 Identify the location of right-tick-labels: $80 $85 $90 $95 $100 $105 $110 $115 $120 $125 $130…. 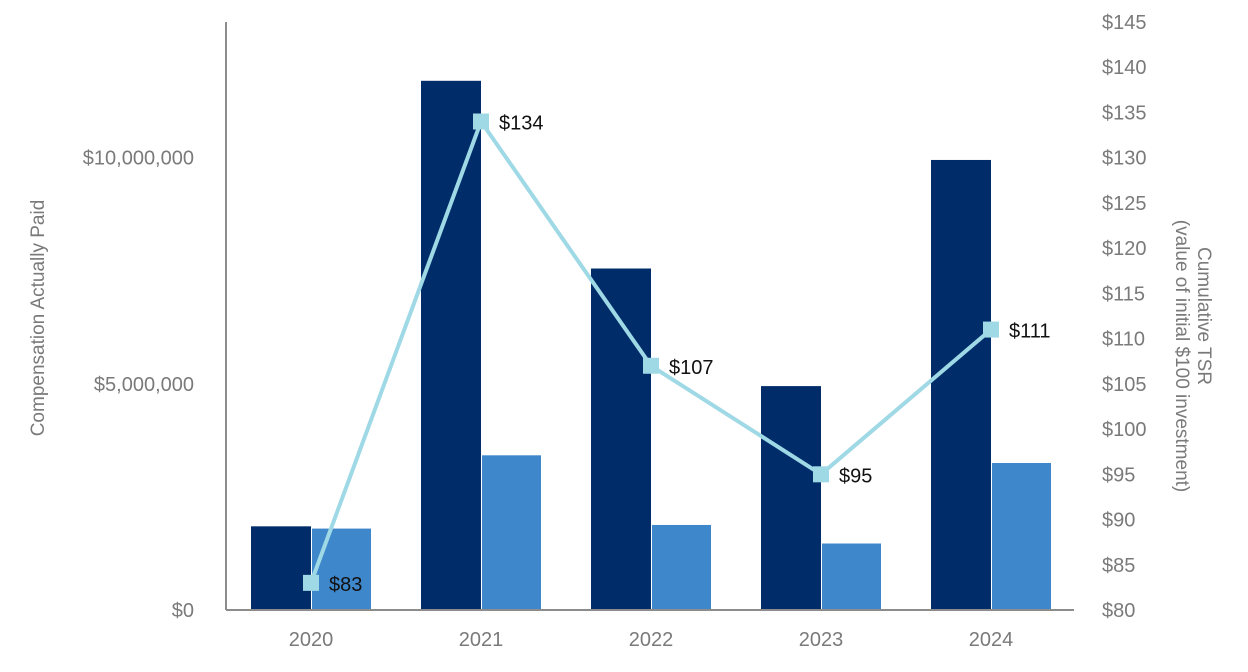
(1124, 317).